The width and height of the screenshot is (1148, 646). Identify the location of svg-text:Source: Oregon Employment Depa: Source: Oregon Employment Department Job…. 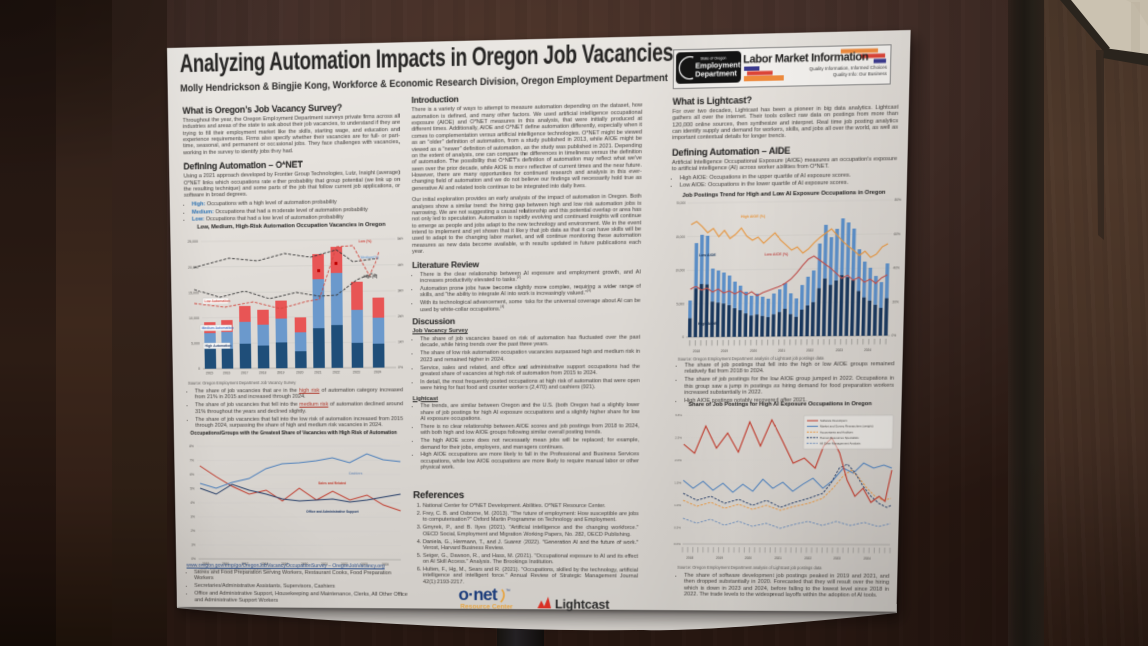
(235, 569).